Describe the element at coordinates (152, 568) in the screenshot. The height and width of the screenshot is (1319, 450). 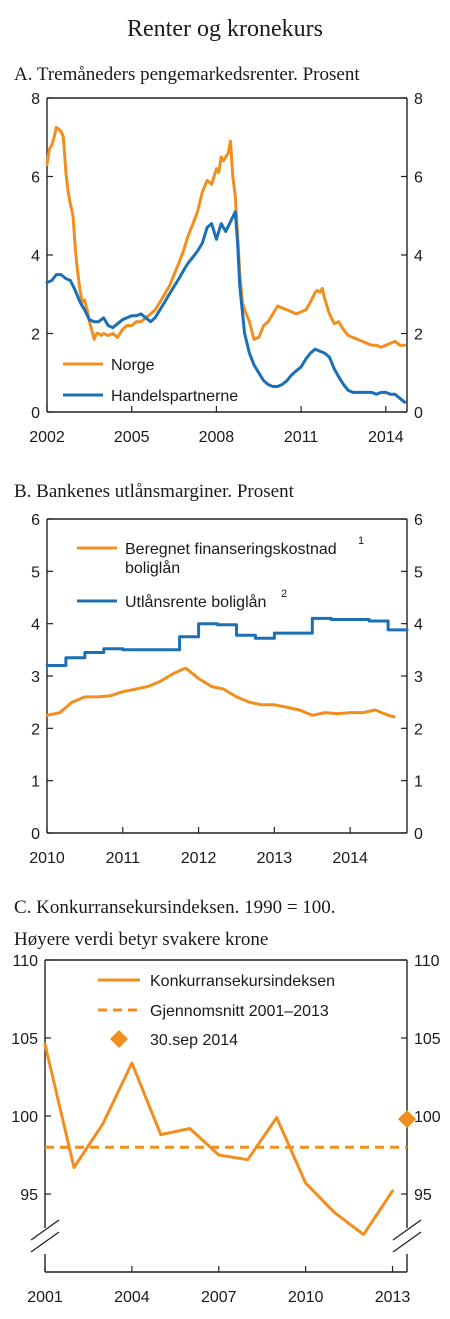
I see `legend-label: boliglån` at that location.